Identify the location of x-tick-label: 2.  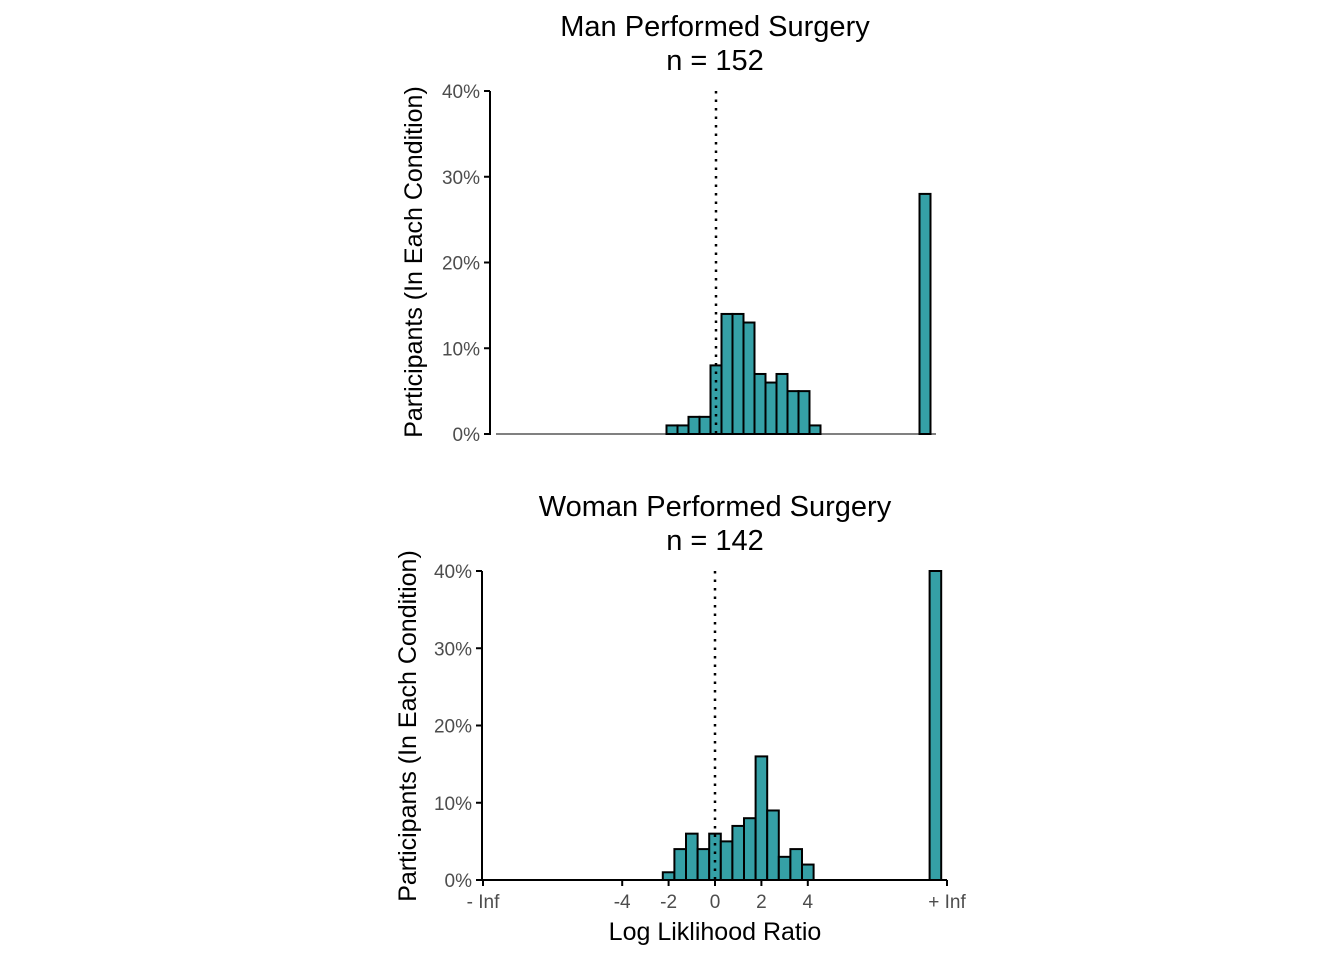
(761, 902).